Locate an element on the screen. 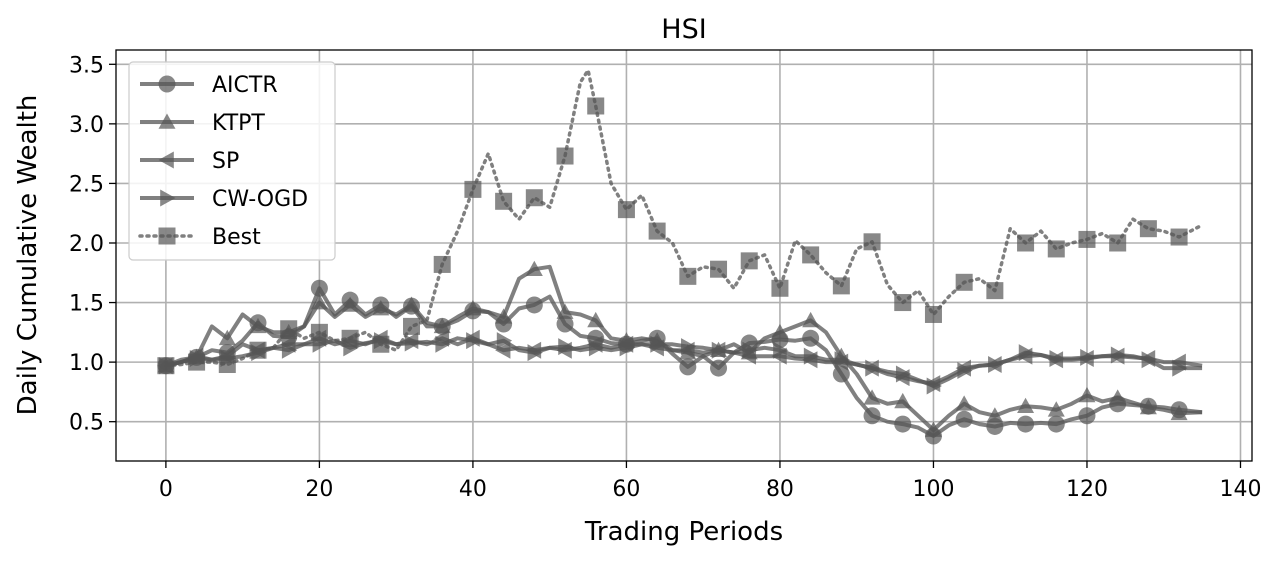 The width and height of the screenshot is (1279, 561). legend-entry: CW-OGD is located at coordinates (224, 199).